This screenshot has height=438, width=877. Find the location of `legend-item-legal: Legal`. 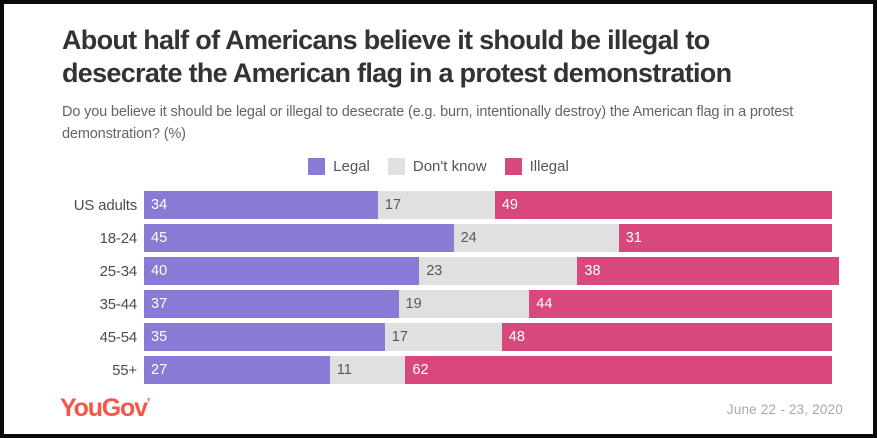

legend-item-legal: Legal is located at coordinates (339, 167).